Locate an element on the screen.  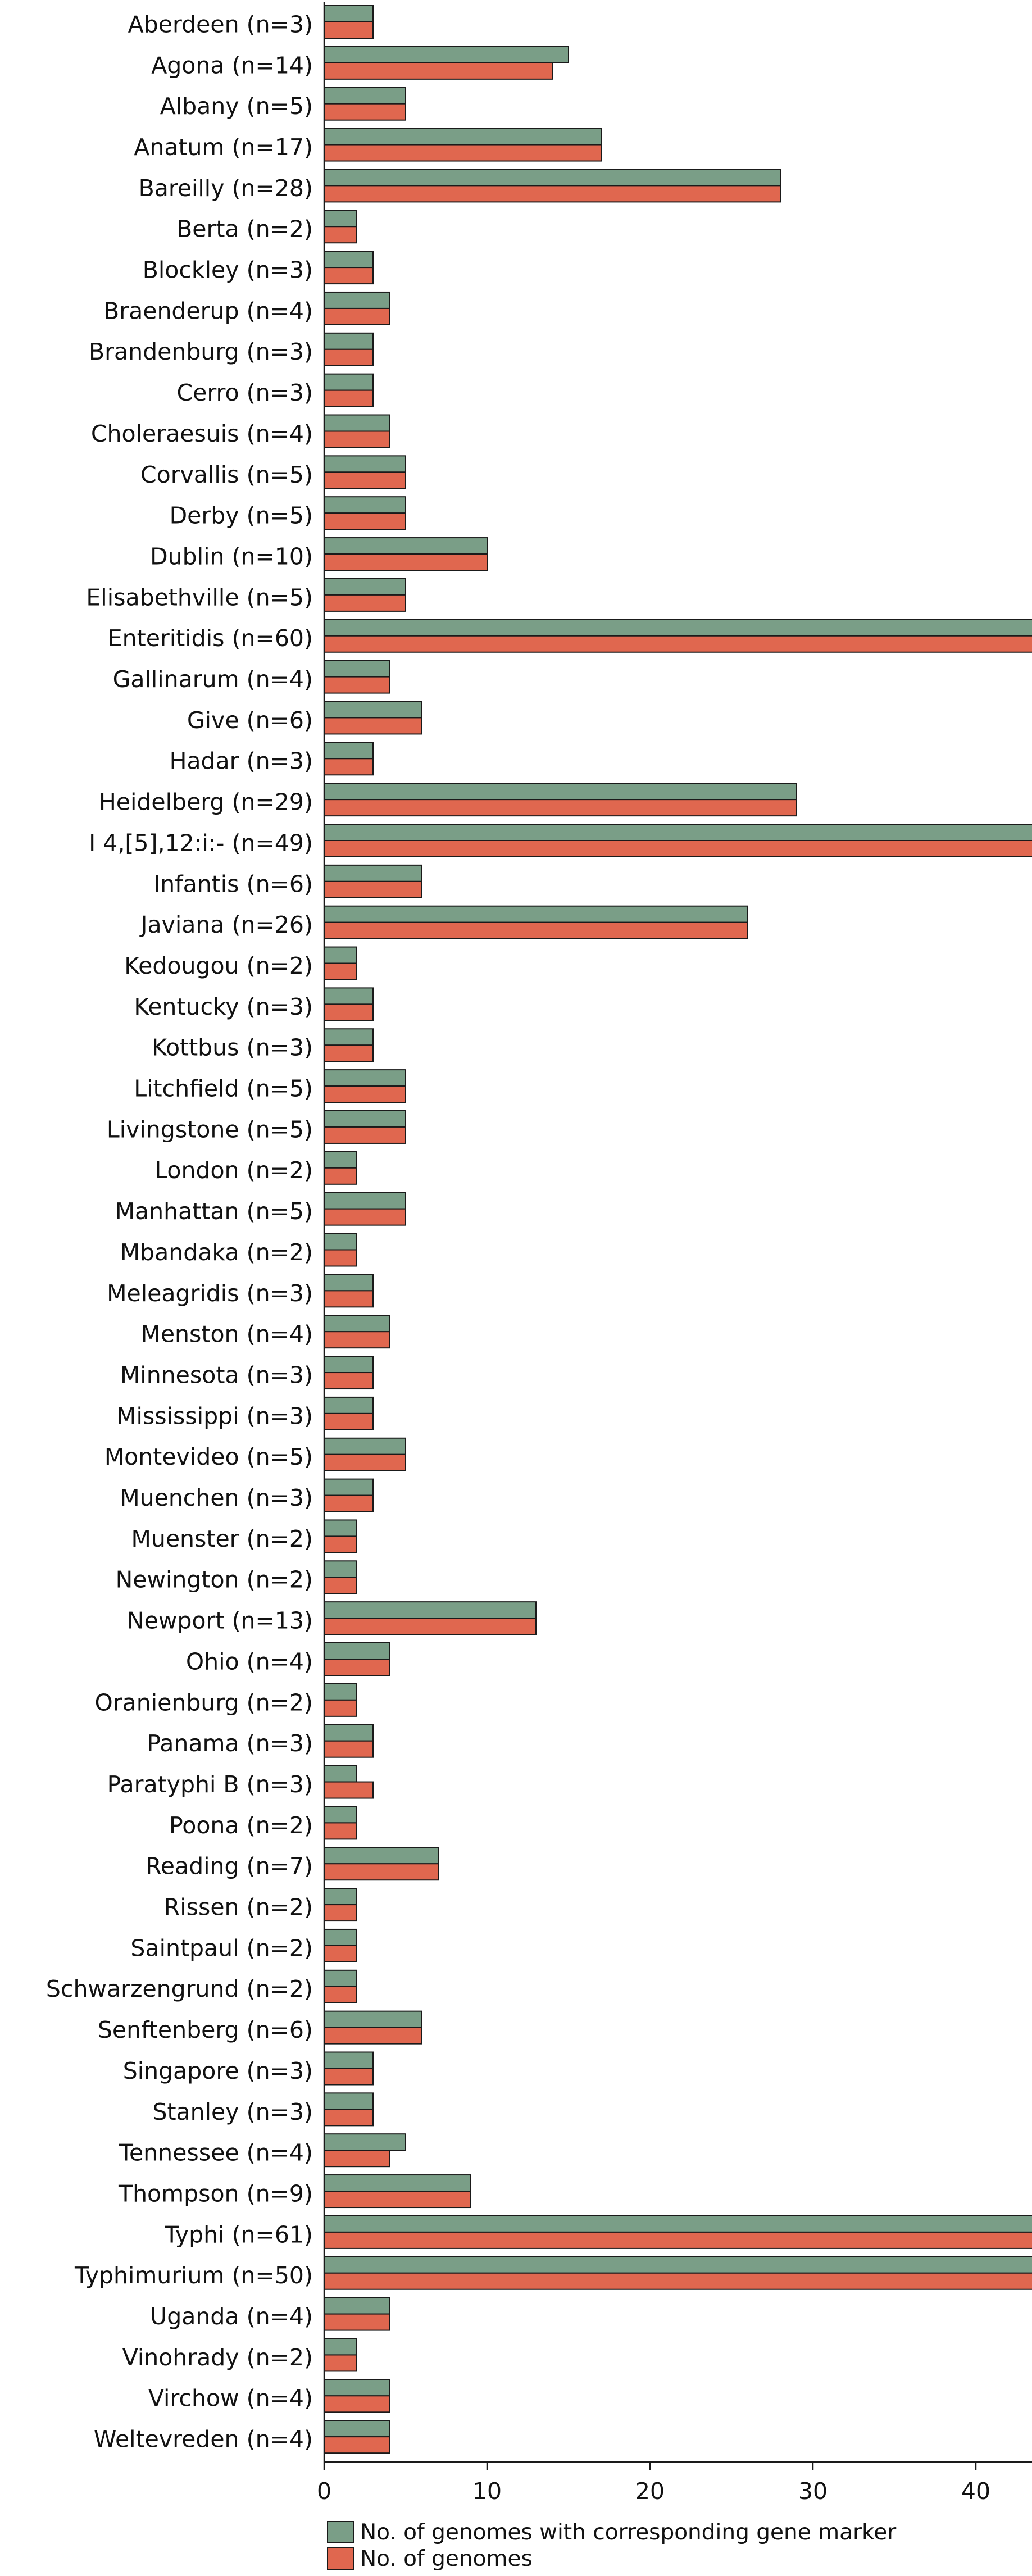
category-label: Vinohrady (n=2) is located at coordinates (217, 2357).